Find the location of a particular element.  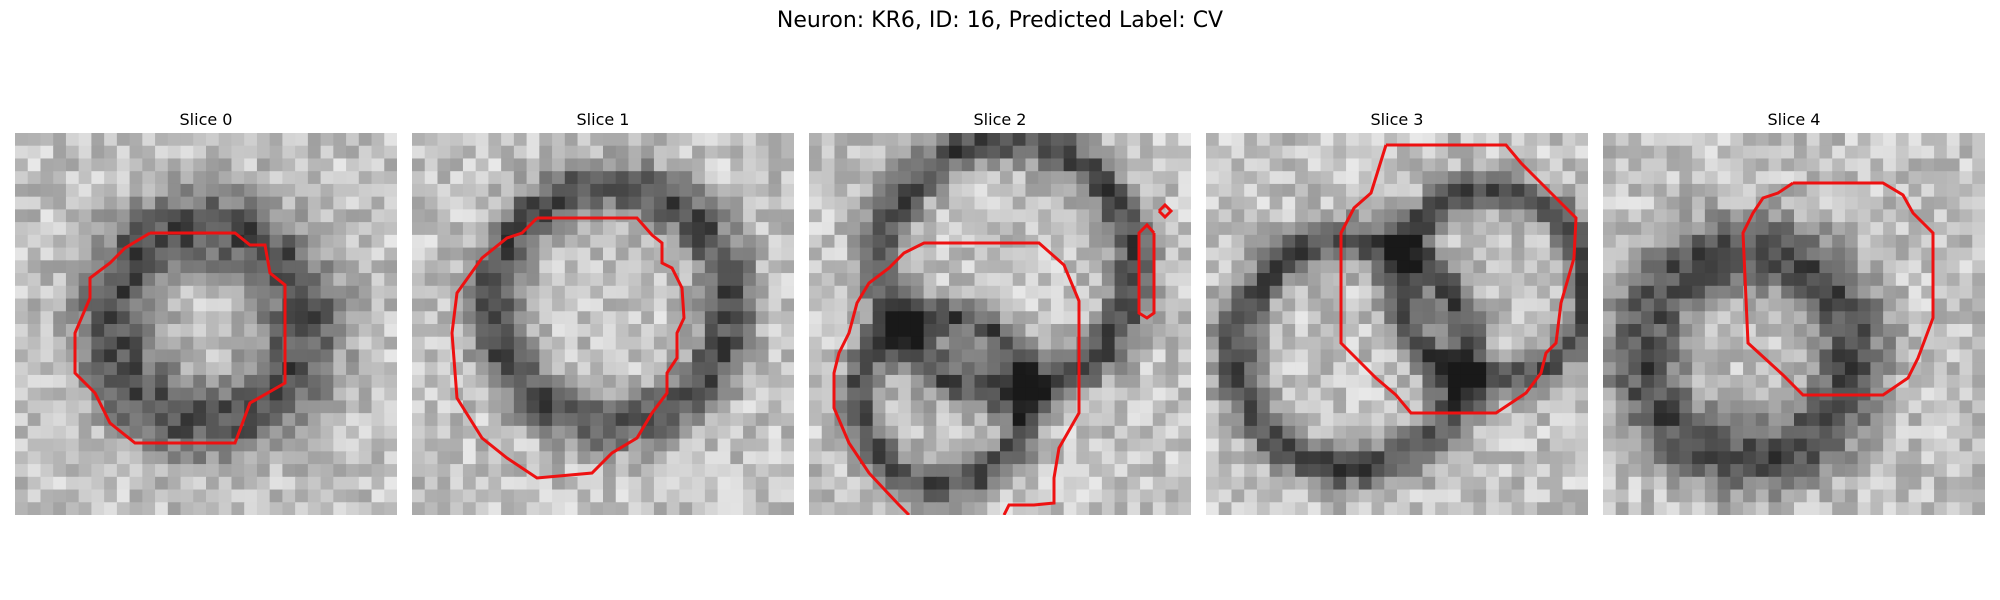

slice-panel-0: Slice 0 is located at coordinates (206, 312).